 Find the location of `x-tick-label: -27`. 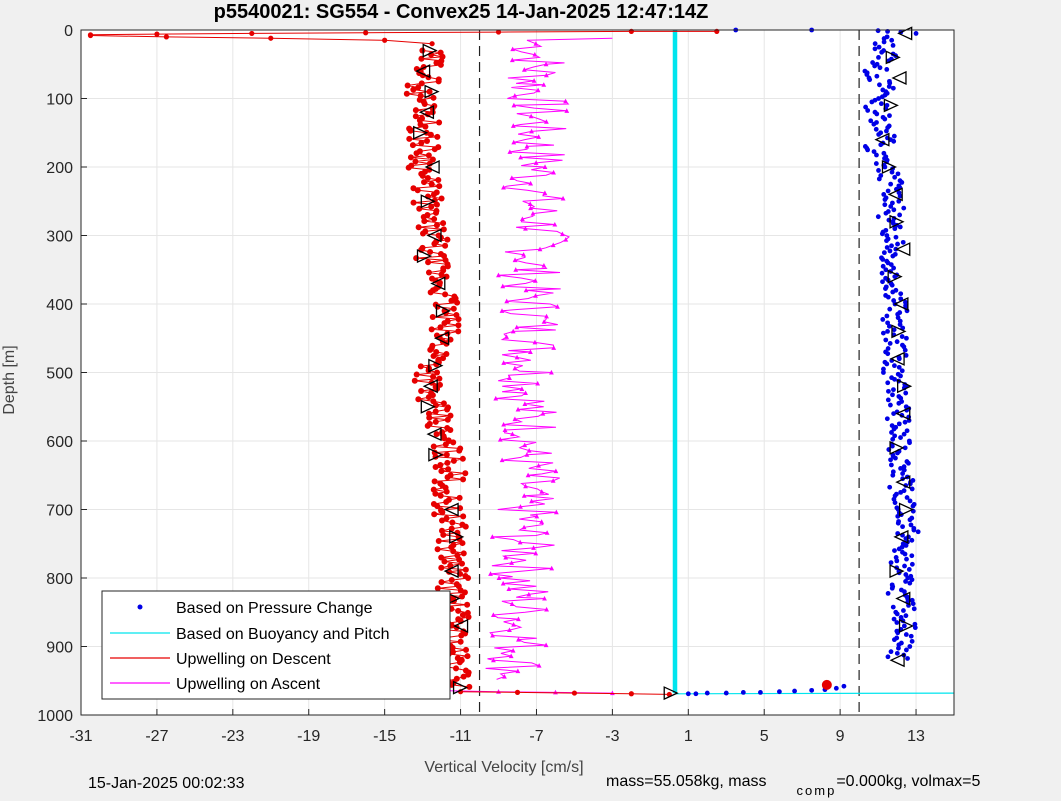

x-tick-label: -27 is located at coordinates (156, 736).